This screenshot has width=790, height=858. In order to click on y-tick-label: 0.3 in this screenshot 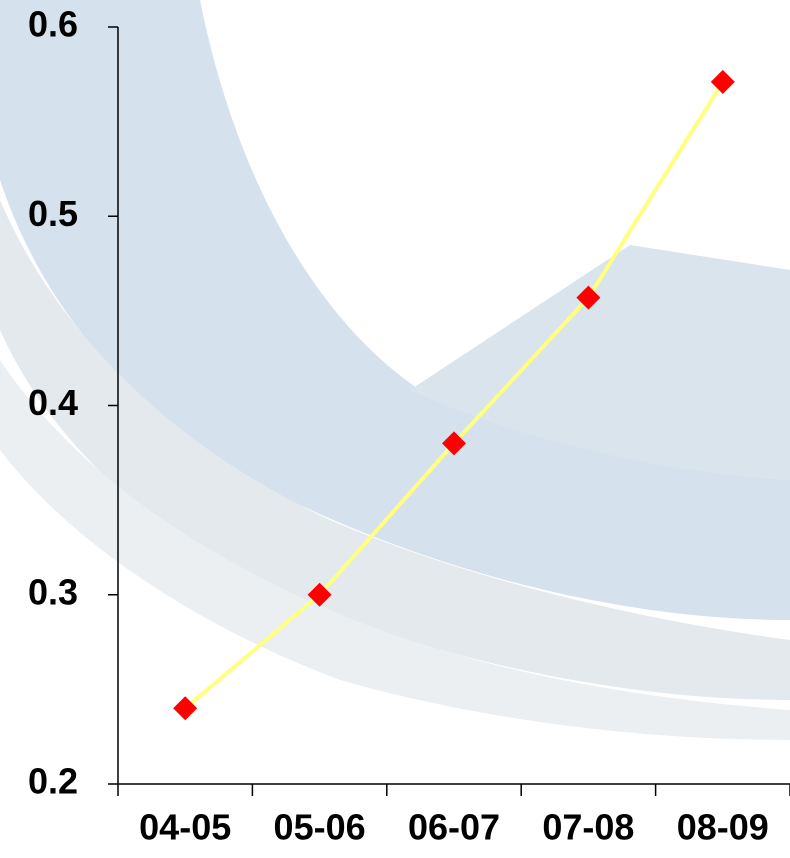, I will do `click(53, 591)`.